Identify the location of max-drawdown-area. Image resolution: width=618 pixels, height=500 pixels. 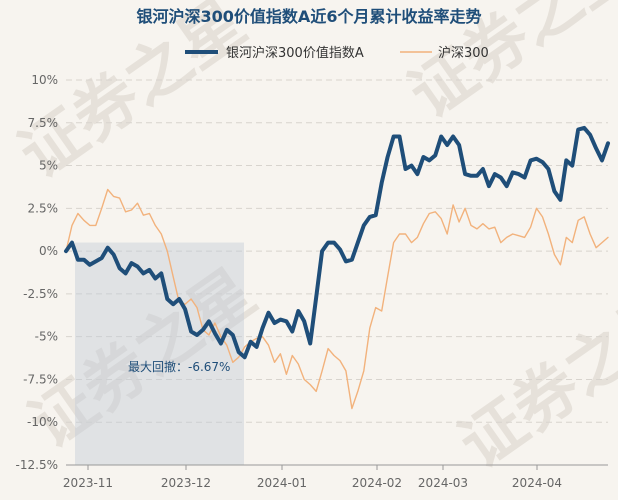
(159, 353).